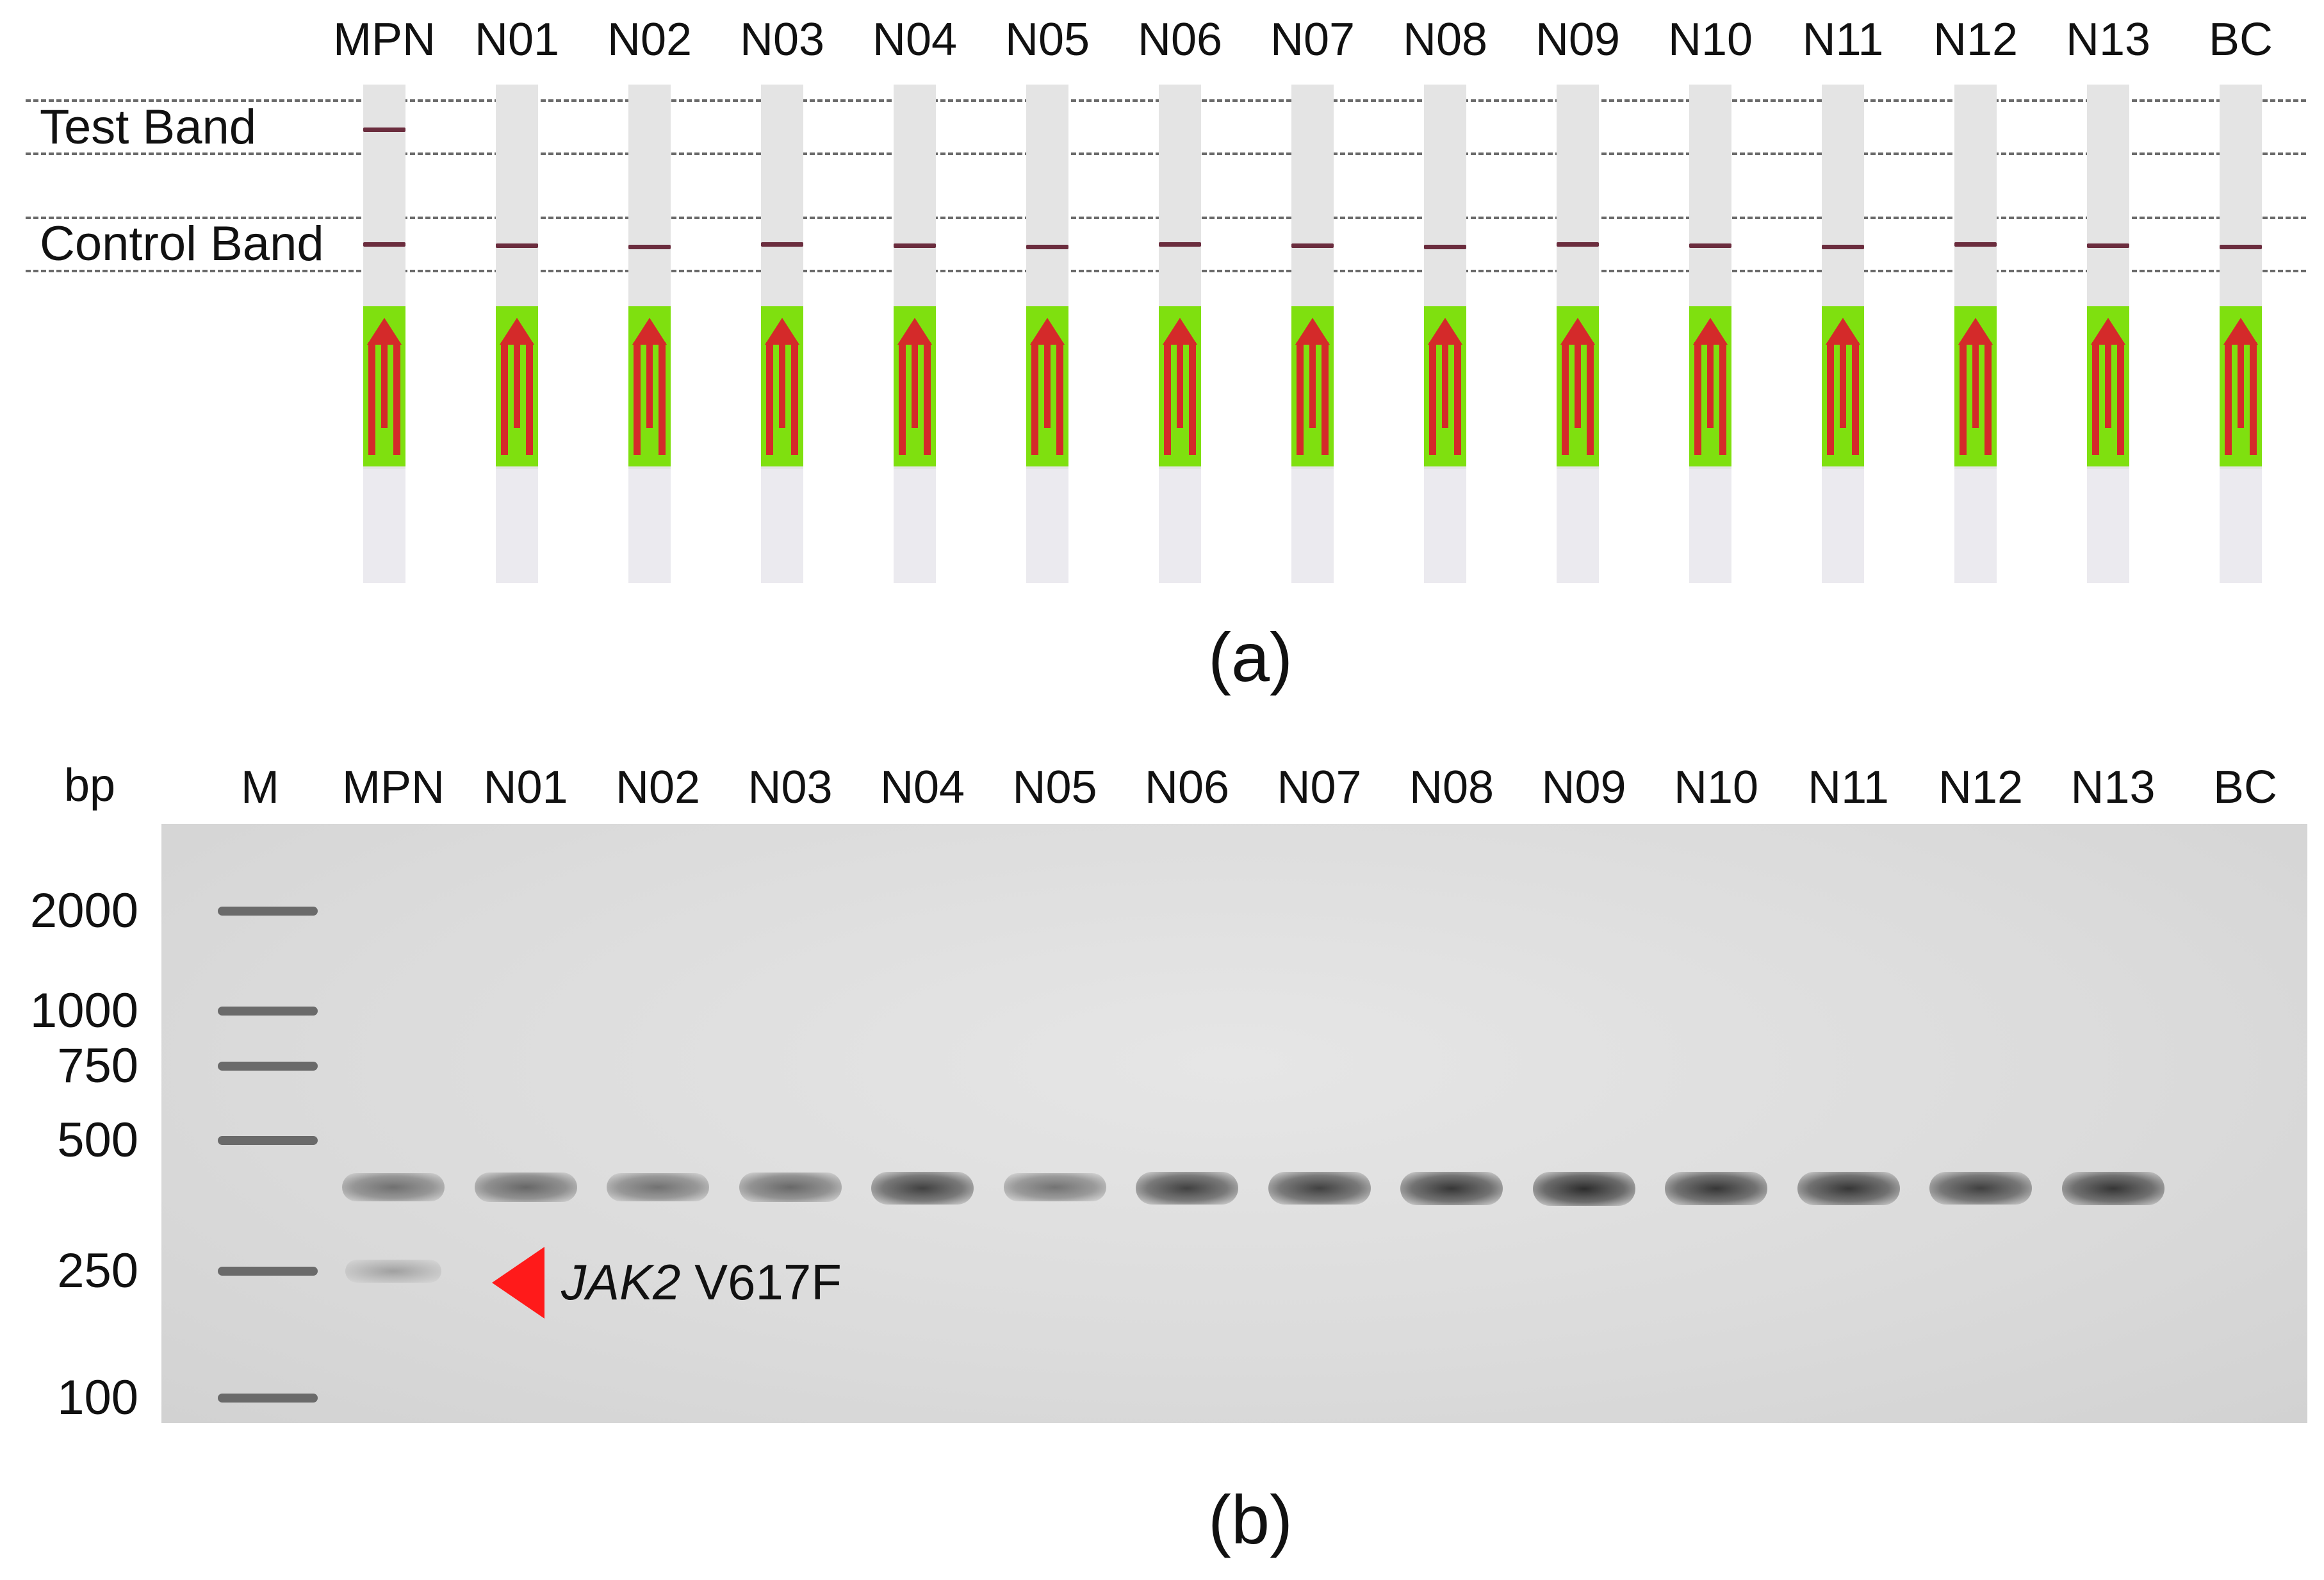 The height and width of the screenshot is (1580, 2324). What do you see at coordinates (658, 788) in the screenshot?
I see `gel-lane-label: N02` at bounding box center [658, 788].